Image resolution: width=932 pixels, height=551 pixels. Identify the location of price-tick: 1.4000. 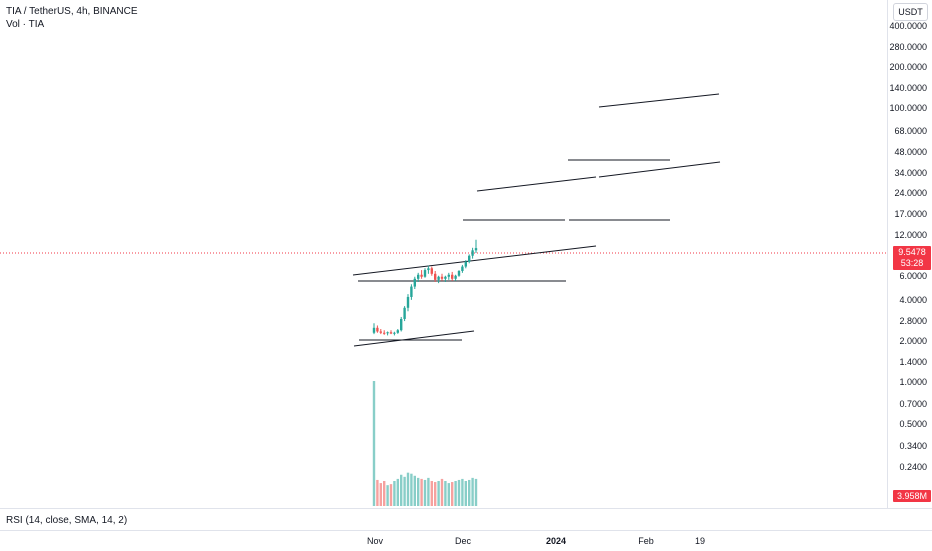
(913, 362).